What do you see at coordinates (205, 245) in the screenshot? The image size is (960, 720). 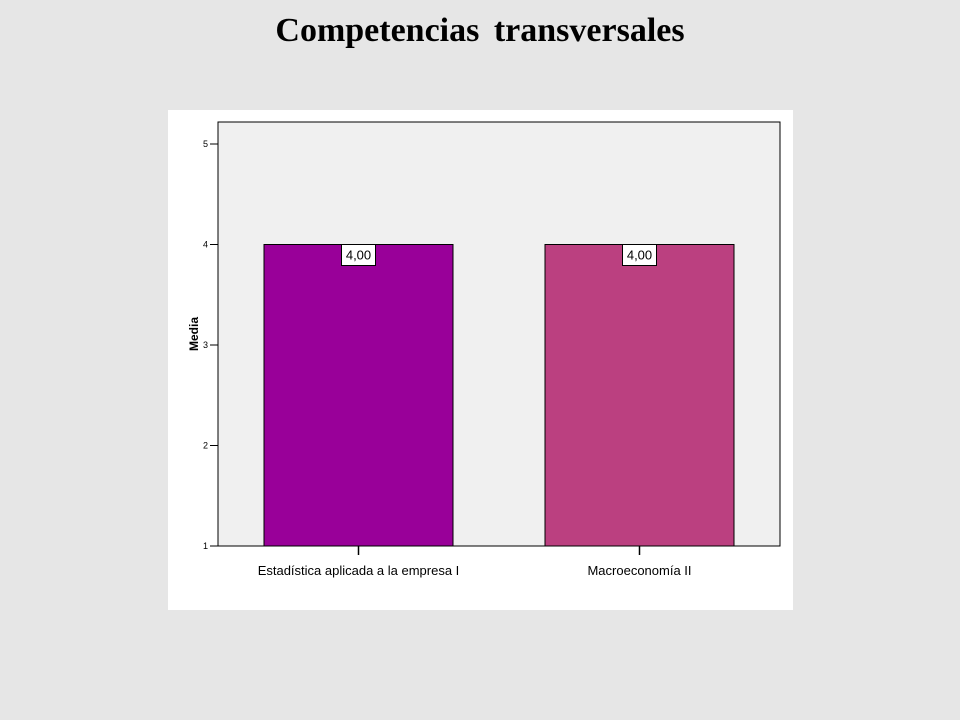 I see `y-tick-label: 4` at bounding box center [205, 245].